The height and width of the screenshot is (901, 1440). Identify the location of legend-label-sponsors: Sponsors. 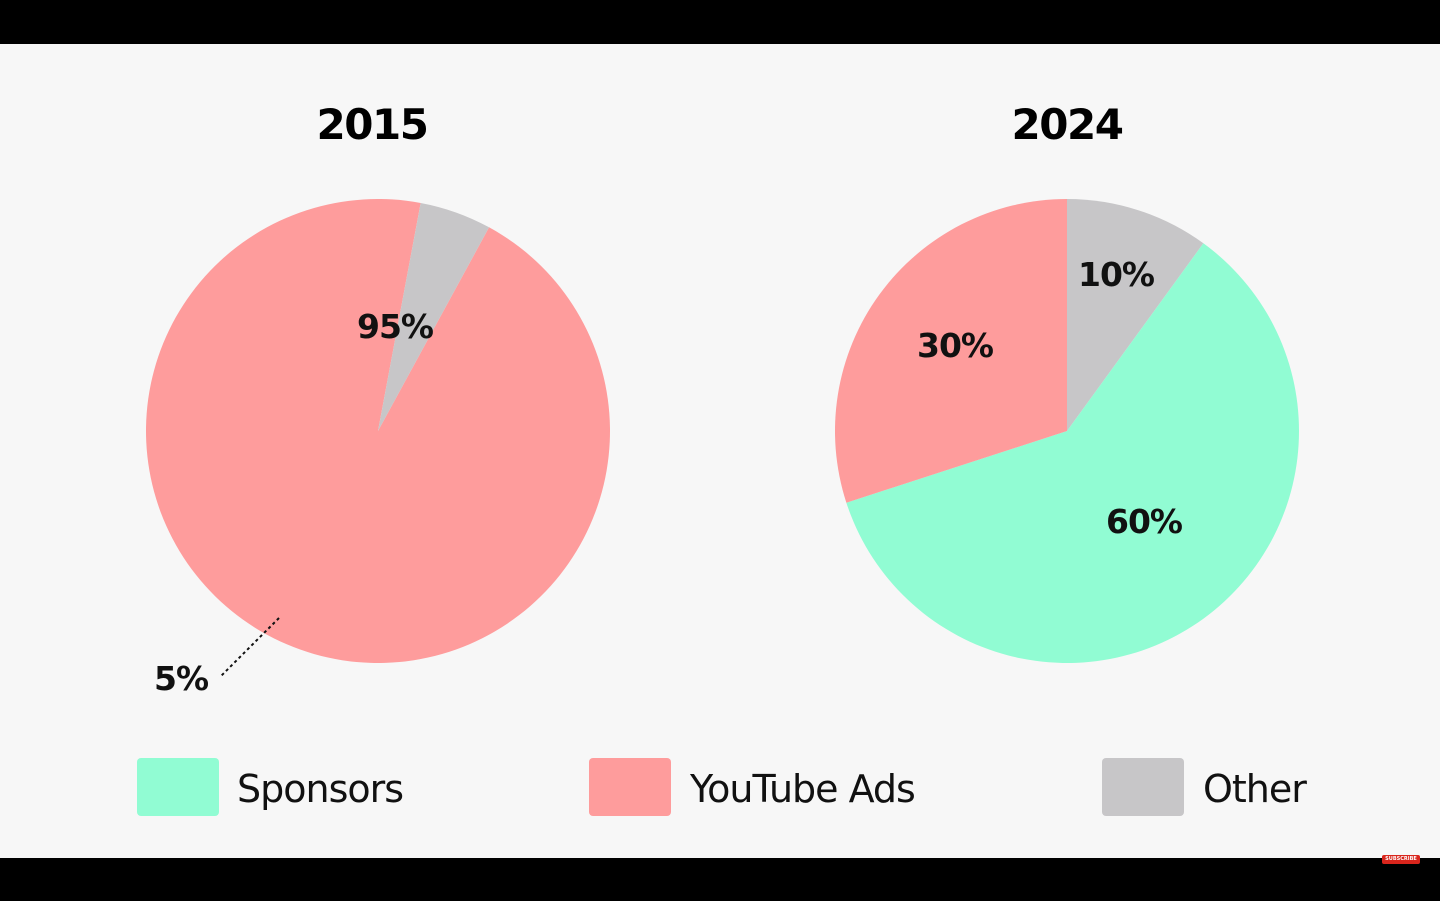
(320, 789).